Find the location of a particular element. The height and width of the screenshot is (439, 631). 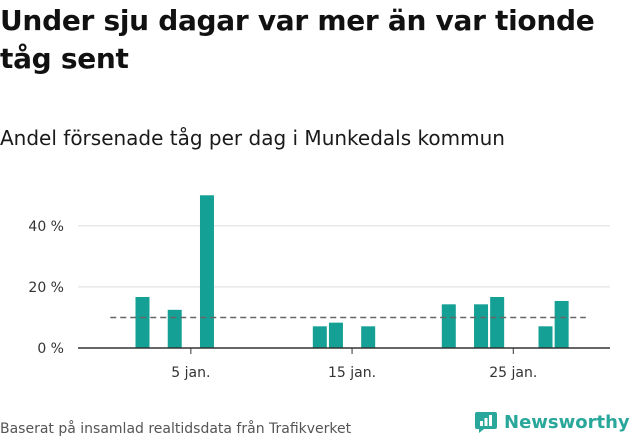

newsworthy-logo-icon is located at coordinates (486, 422).